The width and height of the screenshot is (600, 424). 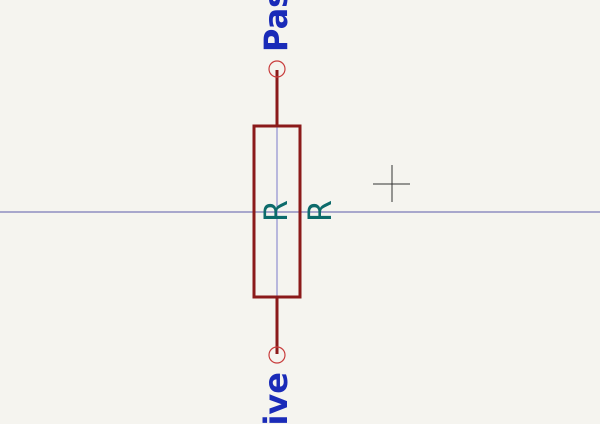 I want to click on resistor-body, so click(x=277, y=211).